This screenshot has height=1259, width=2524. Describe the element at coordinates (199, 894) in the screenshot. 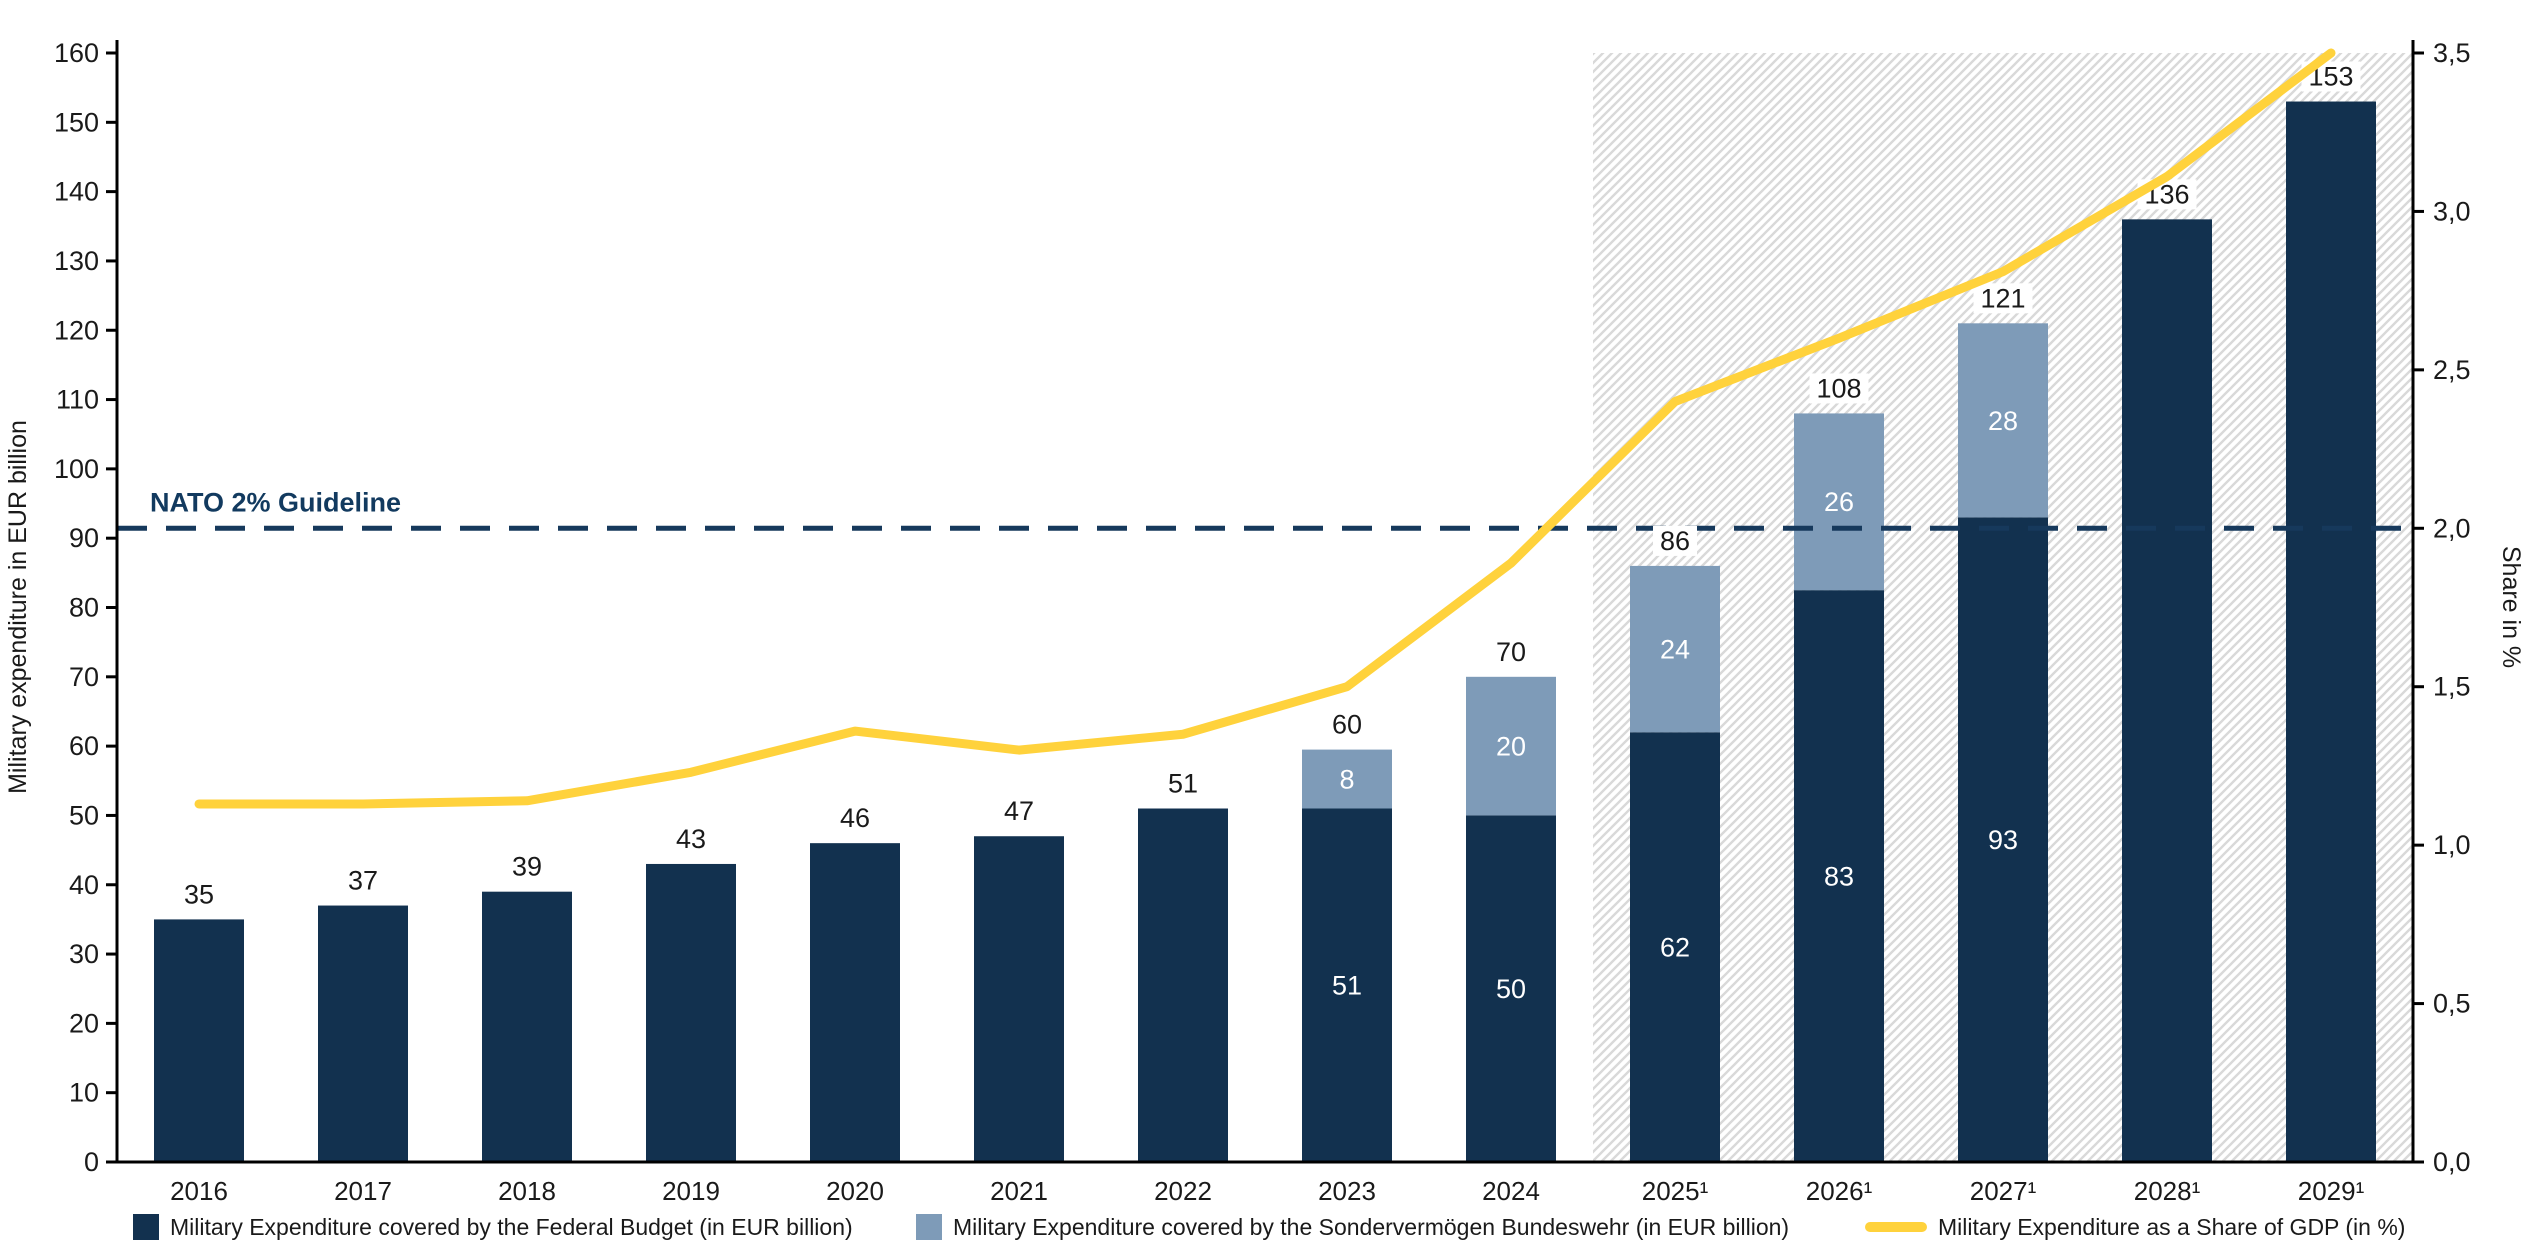

I see `svg-text: 35` at that location.